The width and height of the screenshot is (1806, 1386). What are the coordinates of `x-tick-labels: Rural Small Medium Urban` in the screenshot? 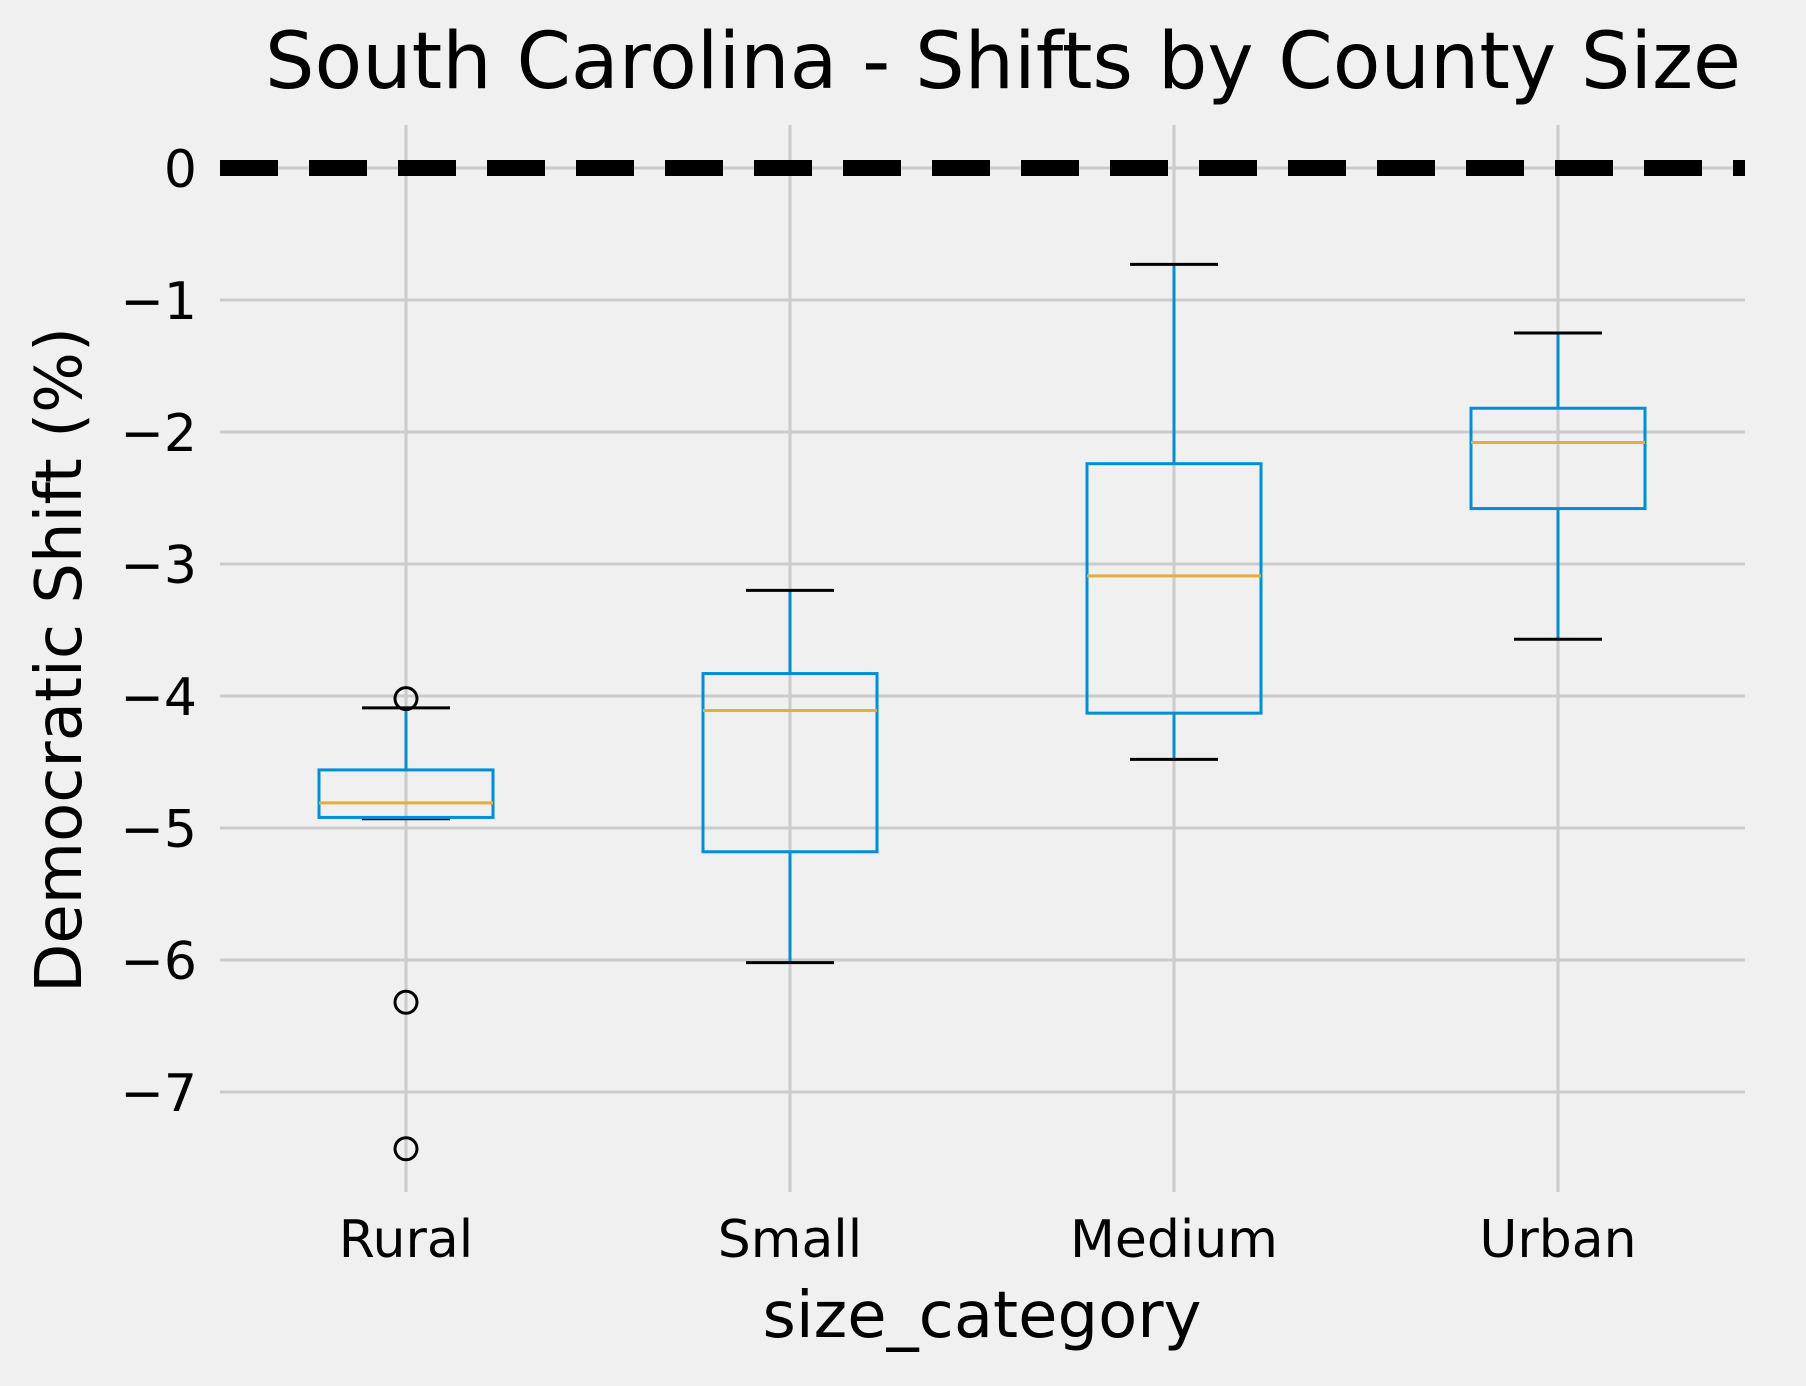 It's located at (988, 1240).